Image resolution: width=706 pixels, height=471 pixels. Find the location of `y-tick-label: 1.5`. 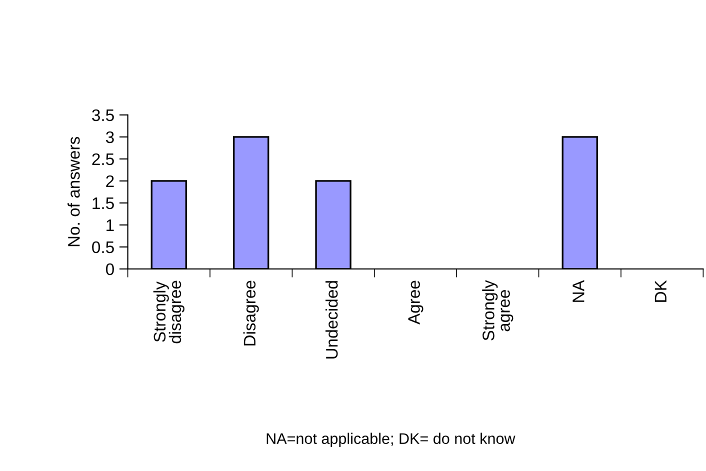

y-tick-label: 1.5 is located at coordinates (103, 204).